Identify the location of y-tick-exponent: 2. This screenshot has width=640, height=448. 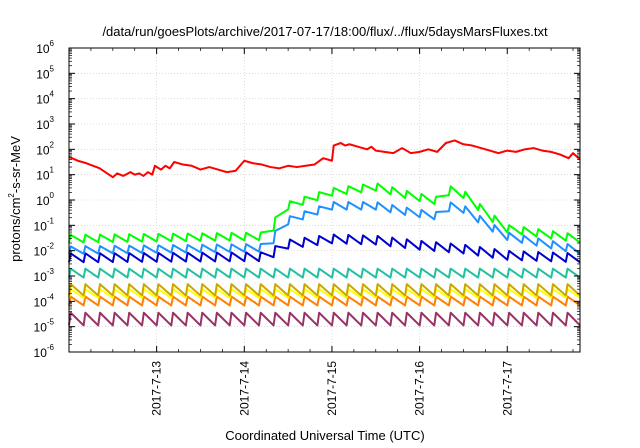
(52, 144).